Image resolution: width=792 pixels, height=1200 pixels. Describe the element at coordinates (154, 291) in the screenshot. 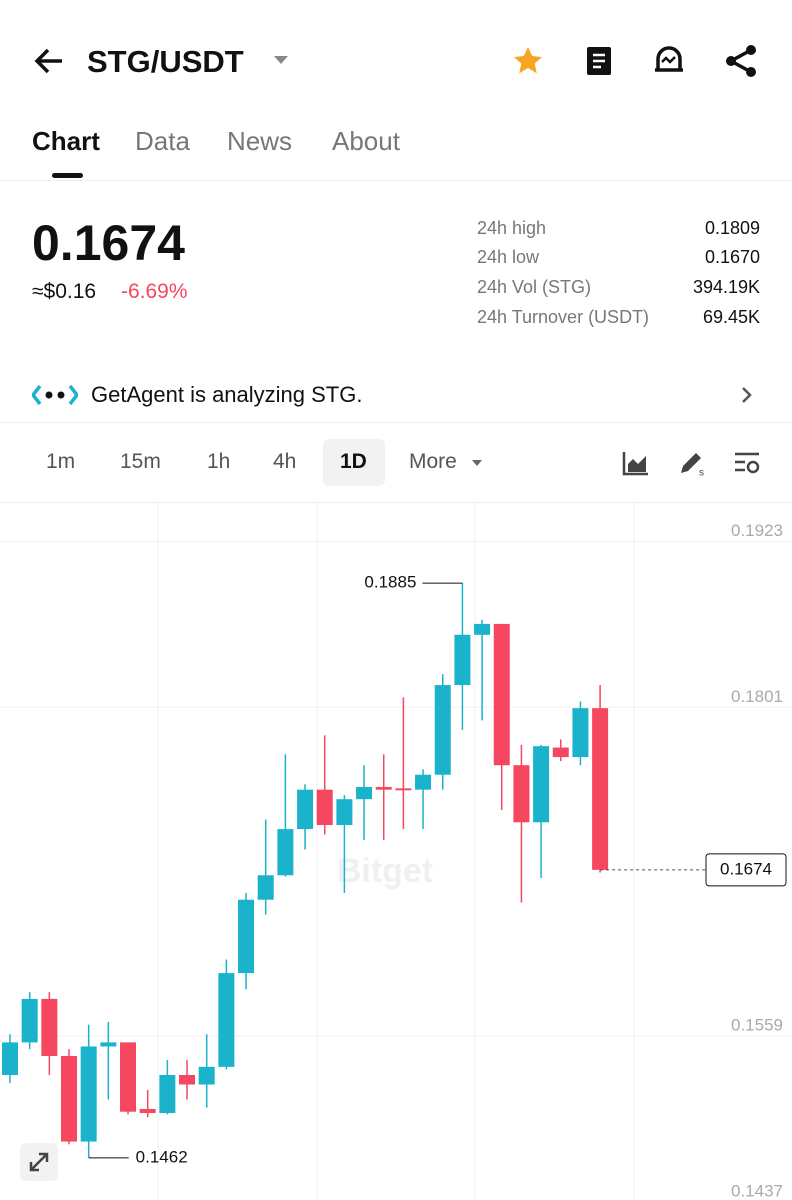

I see `price-change: -6.69%` at that location.